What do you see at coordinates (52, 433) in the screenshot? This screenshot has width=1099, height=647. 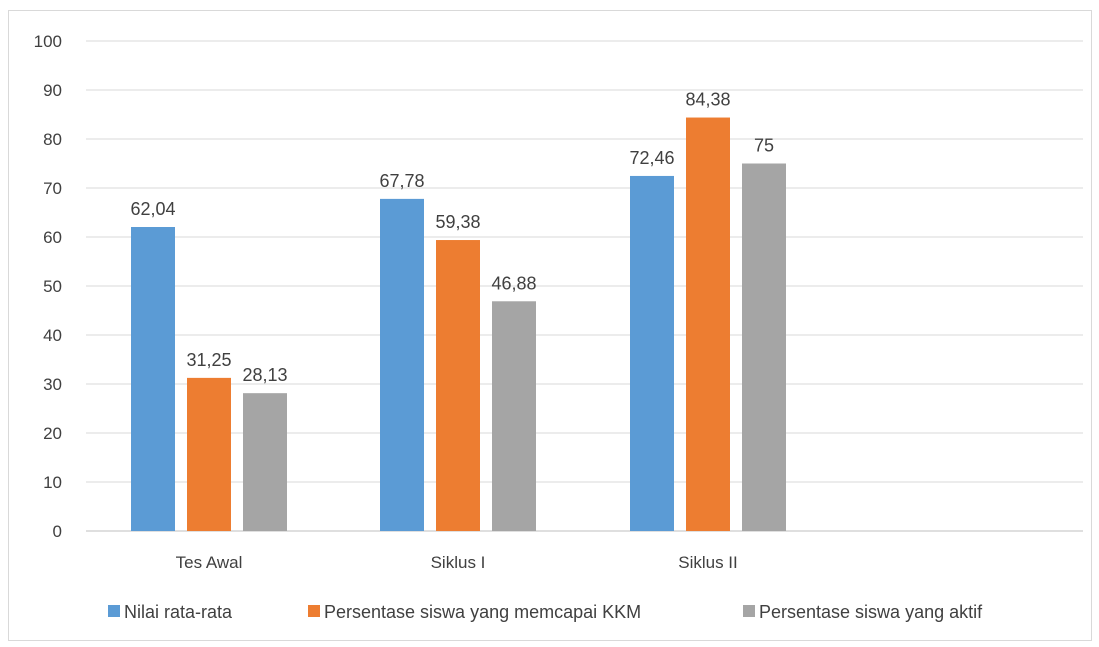 I see `y-tick-label: 20` at bounding box center [52, 433].